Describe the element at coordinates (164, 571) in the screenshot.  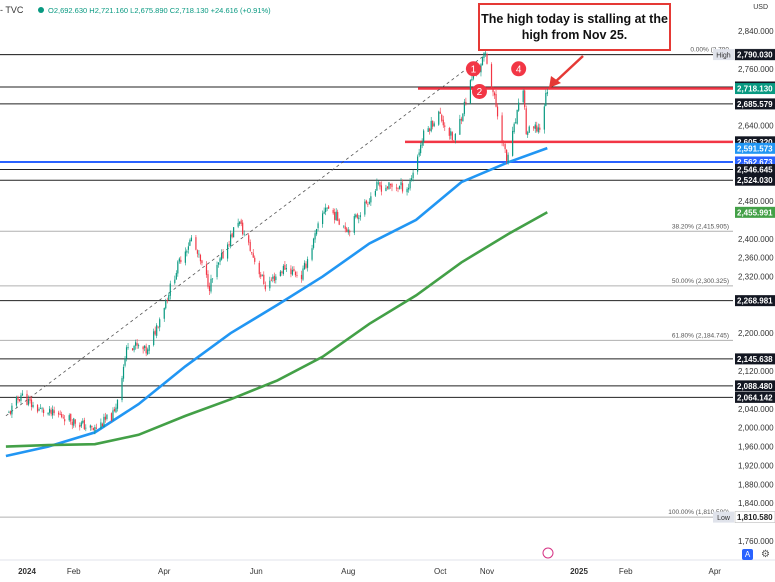
I see `x-tick-label: Apr` at that location.